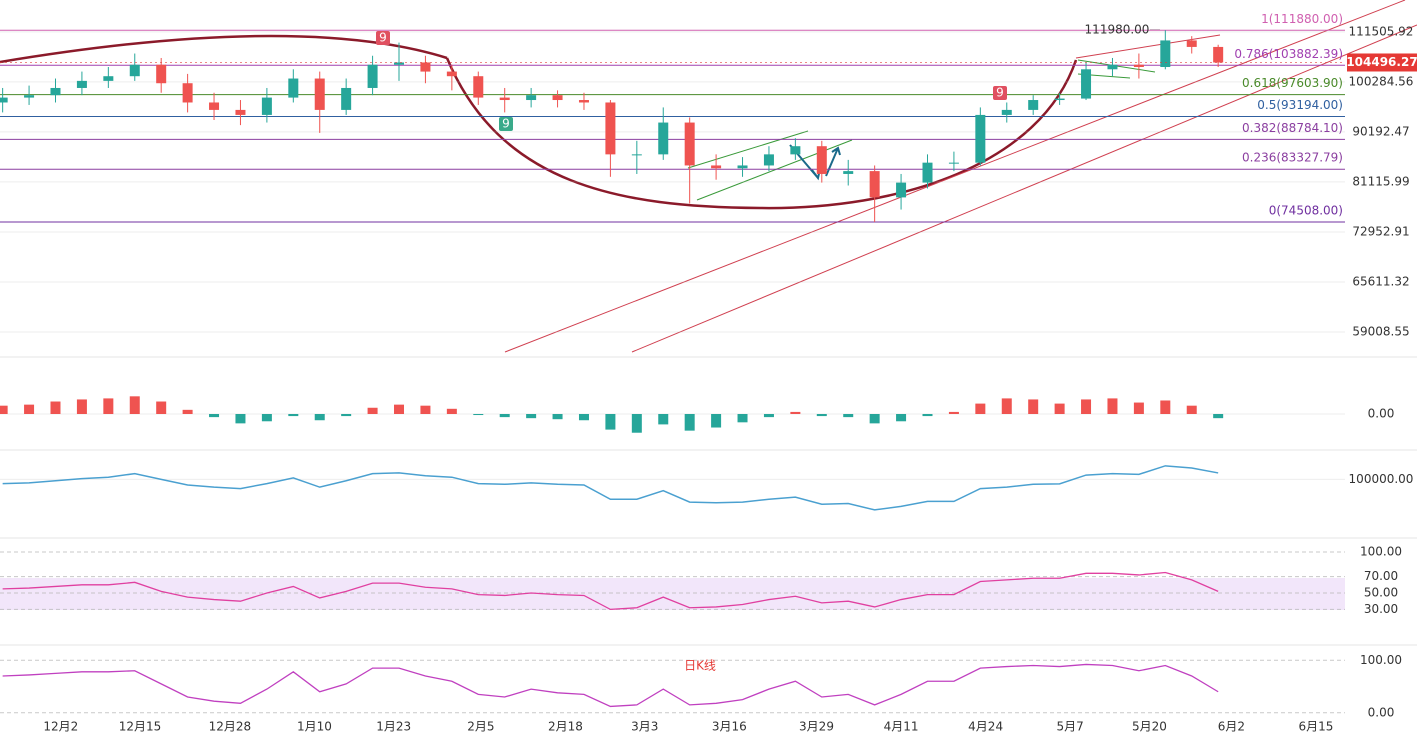 The height and width of the screenshot is (733, 1417). What do you see at coordinates (1381, 593) in the screenshot?
I see `y-tick-label: 50.00` at bounding box center [1381, 593].